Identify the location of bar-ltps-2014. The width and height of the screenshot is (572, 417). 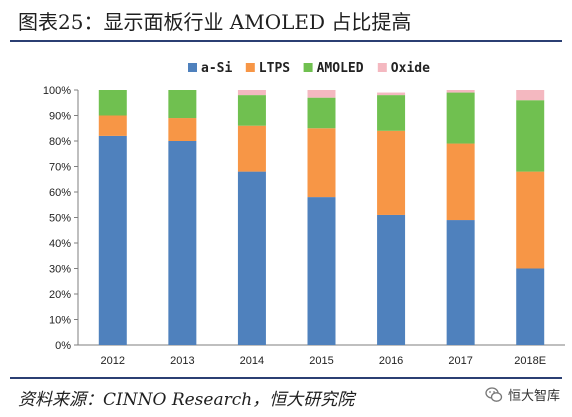
(251, 148).